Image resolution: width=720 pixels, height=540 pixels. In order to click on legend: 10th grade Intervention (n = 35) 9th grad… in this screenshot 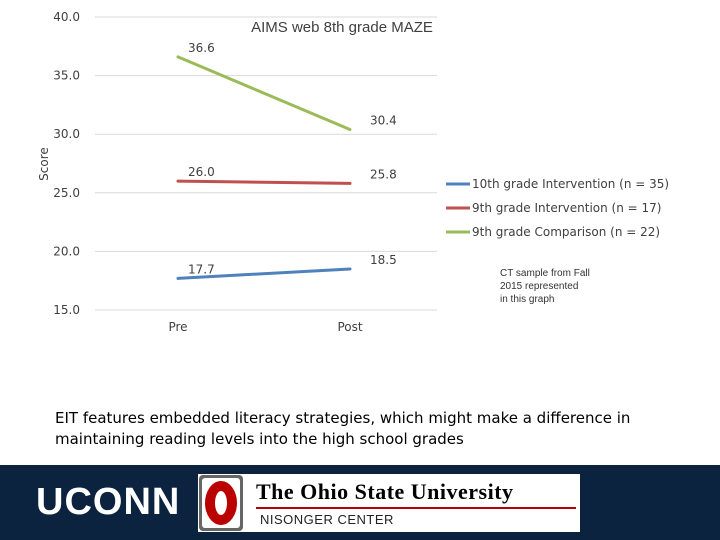, I will do `click(557, 208)`.